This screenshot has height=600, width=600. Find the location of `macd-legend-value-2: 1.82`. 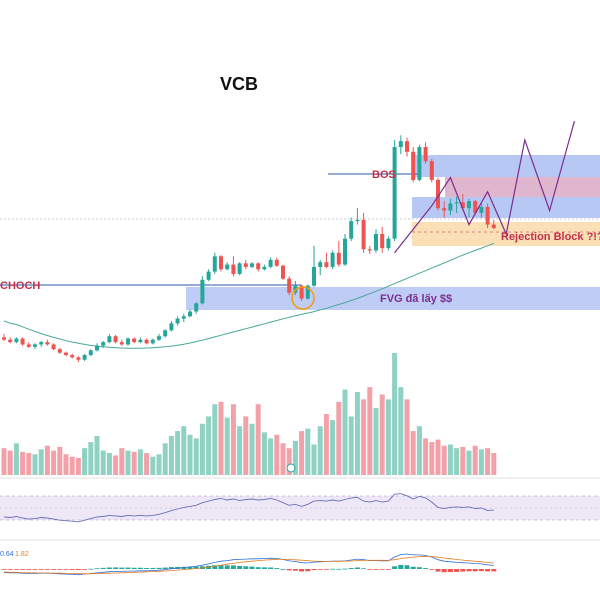

macd-legend-value-2: 1.82 is located at coordinates (22, 554).